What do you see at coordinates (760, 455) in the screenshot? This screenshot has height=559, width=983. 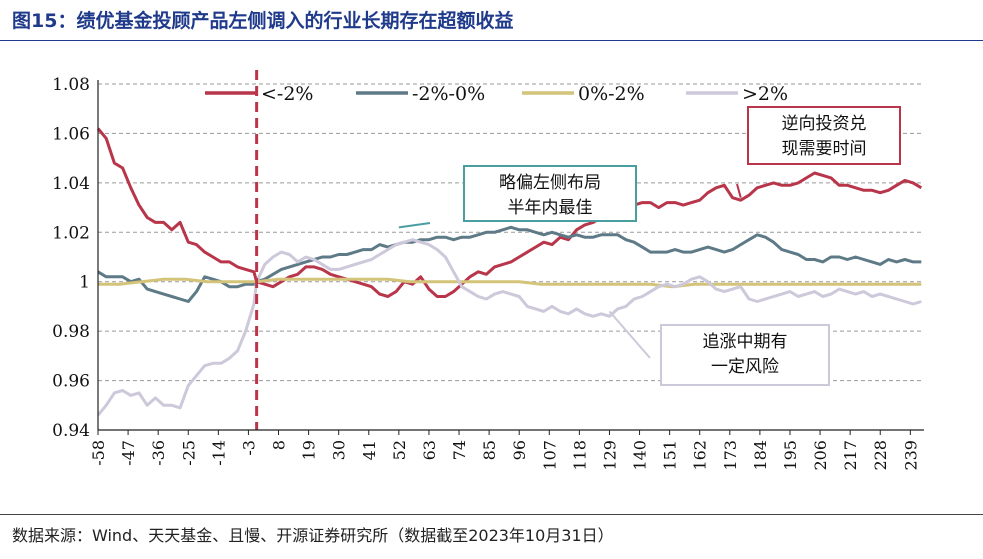 I see `x-tick-label-22: 184` at bounding box center [760, 455].